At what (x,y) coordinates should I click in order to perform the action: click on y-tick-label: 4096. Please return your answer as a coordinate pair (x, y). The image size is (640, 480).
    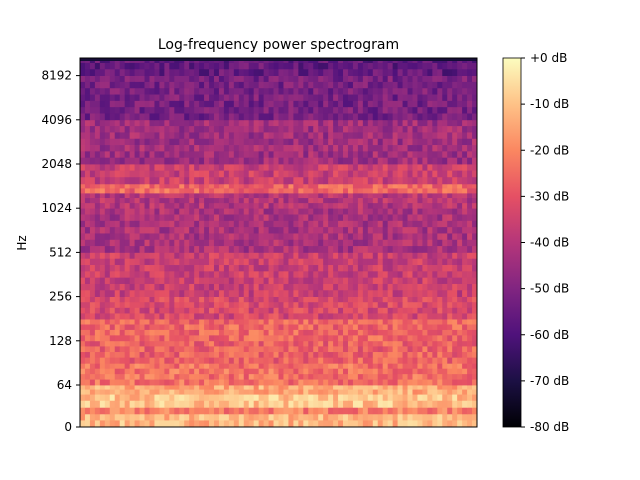
    Looking at the image, I should click on (56, 120).